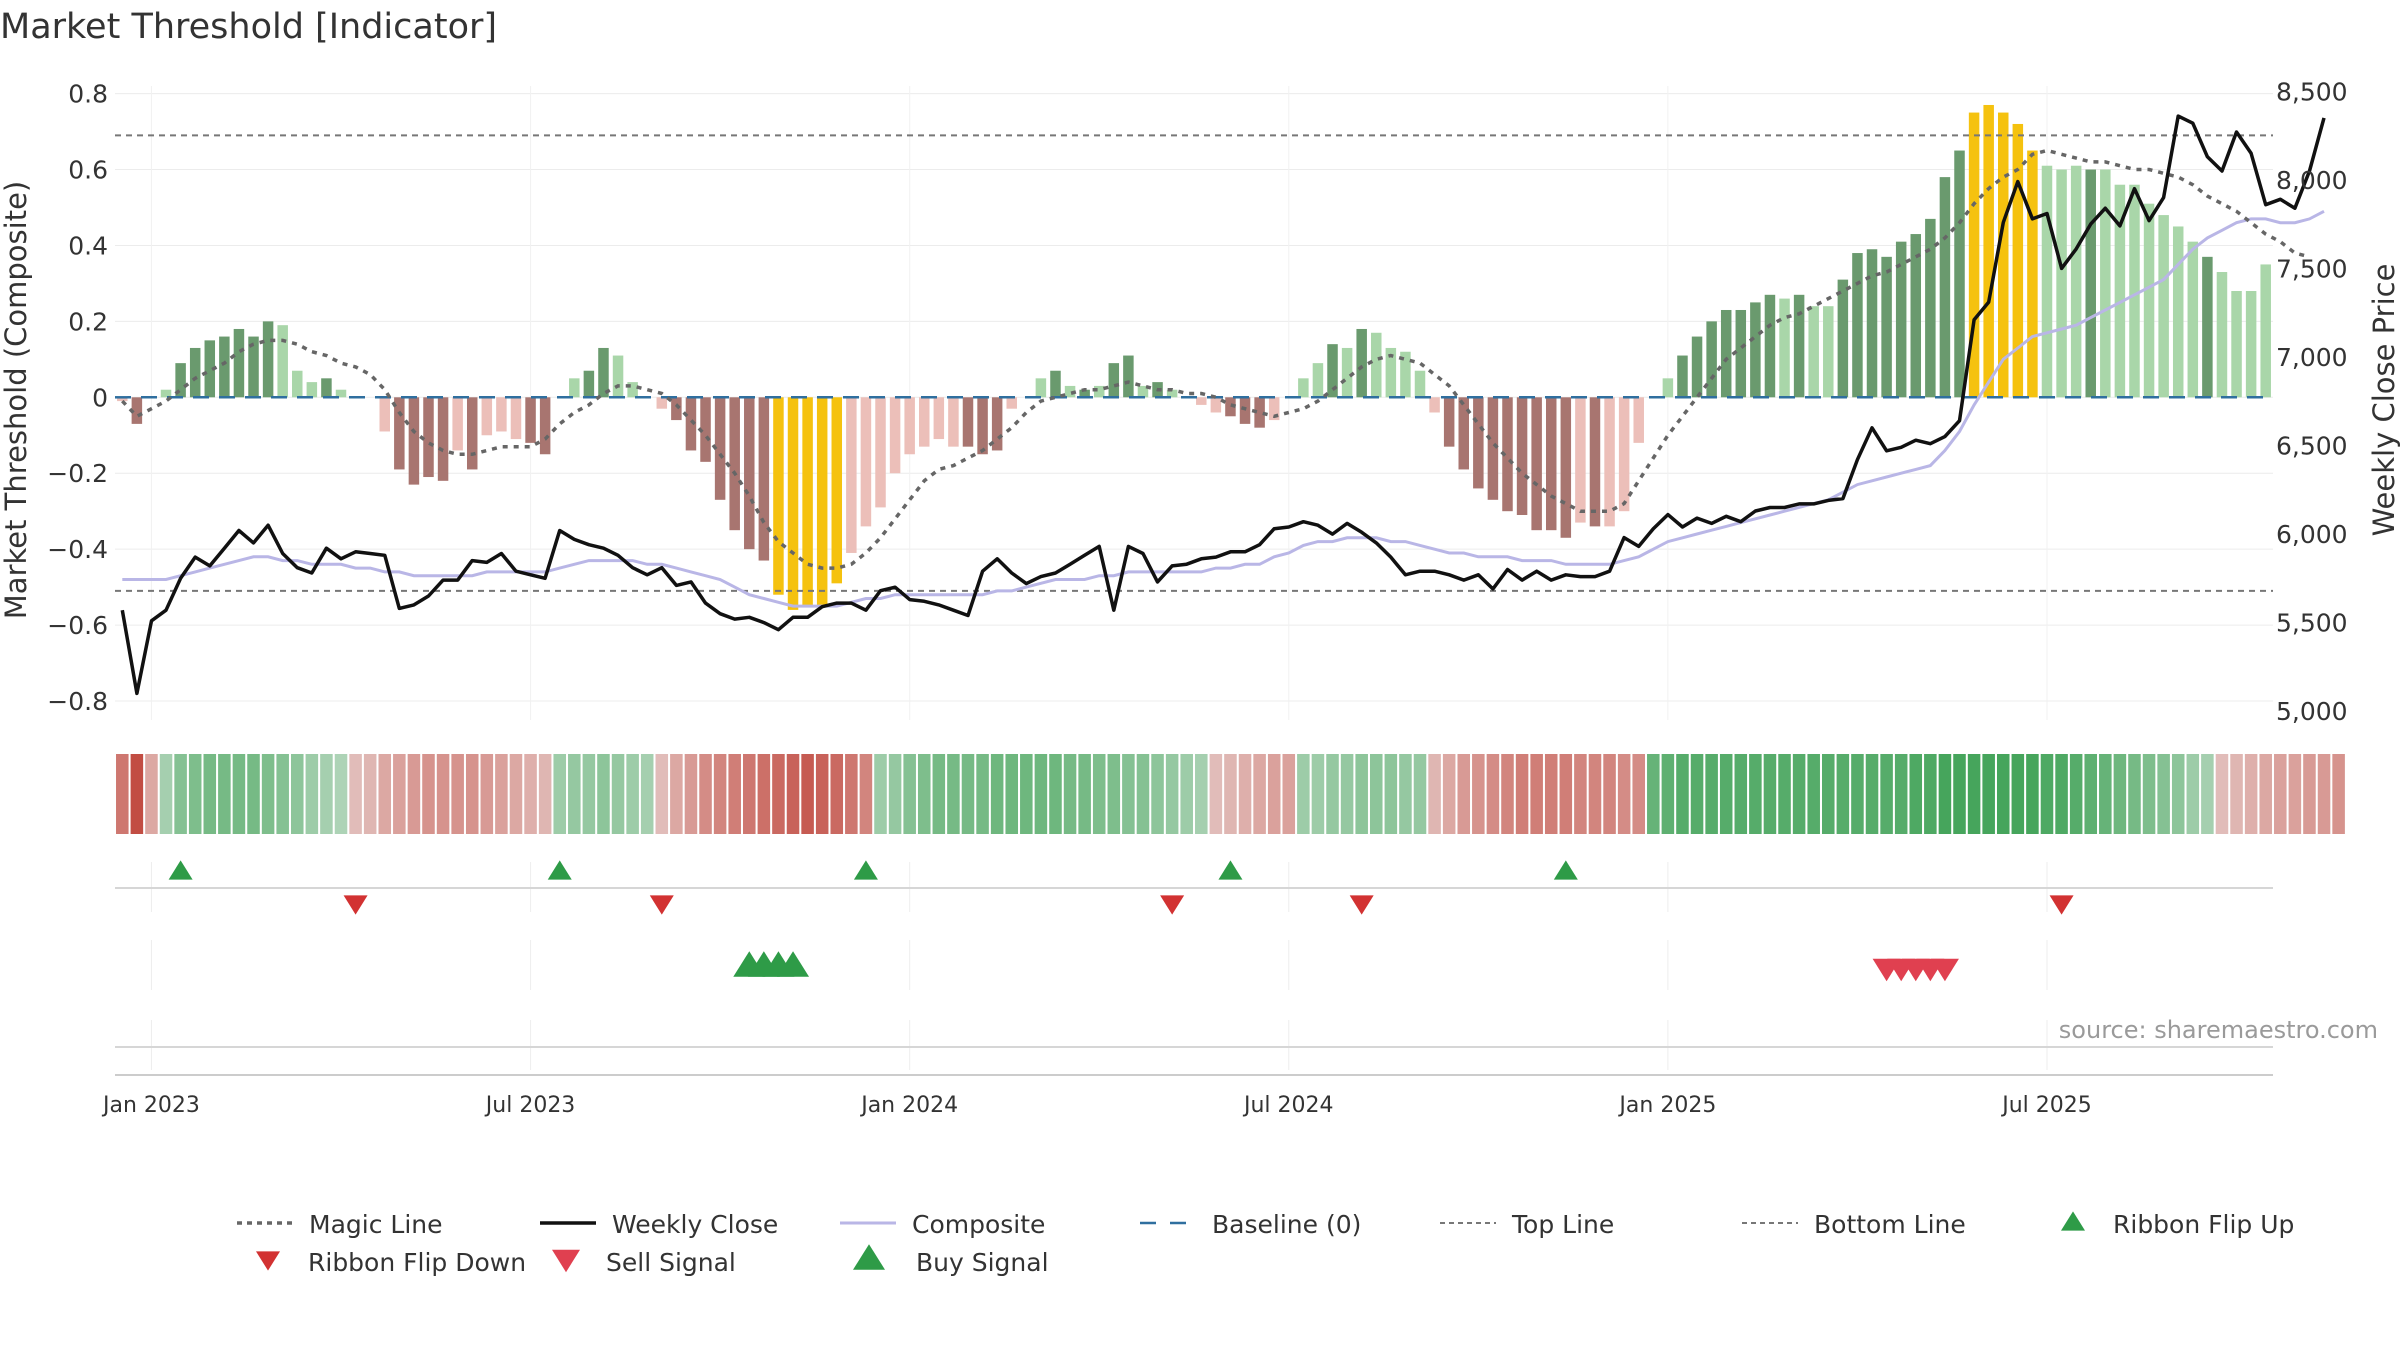 The width and height of the screenshot is (2400, 1350). I want to click on left-tick-label: −0.6, so click(77, 625).